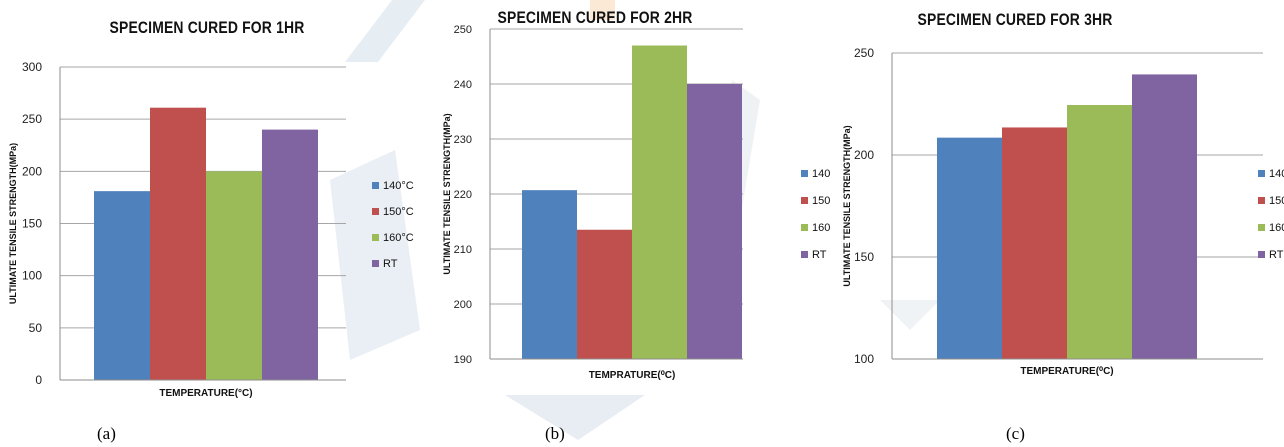  What do you see at coordinates (463, 250) in the screenshot?
I see `y-tick-label: 210` at bounding box center [463, 250].